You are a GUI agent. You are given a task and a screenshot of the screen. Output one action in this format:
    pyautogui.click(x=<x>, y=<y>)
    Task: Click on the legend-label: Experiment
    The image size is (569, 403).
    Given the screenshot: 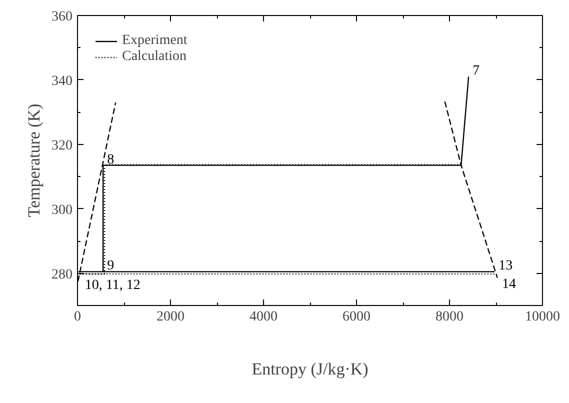 What is the action you would take?
    pyautogui.click(x=155, y=41)
    